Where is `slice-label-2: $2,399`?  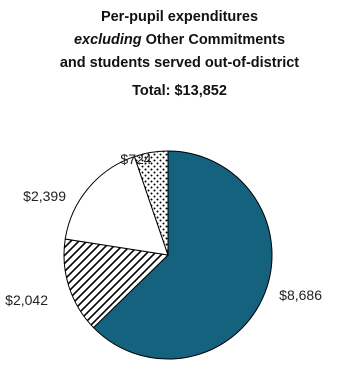 slice-label-2: $2,399 is located at coordinates (44, 196).